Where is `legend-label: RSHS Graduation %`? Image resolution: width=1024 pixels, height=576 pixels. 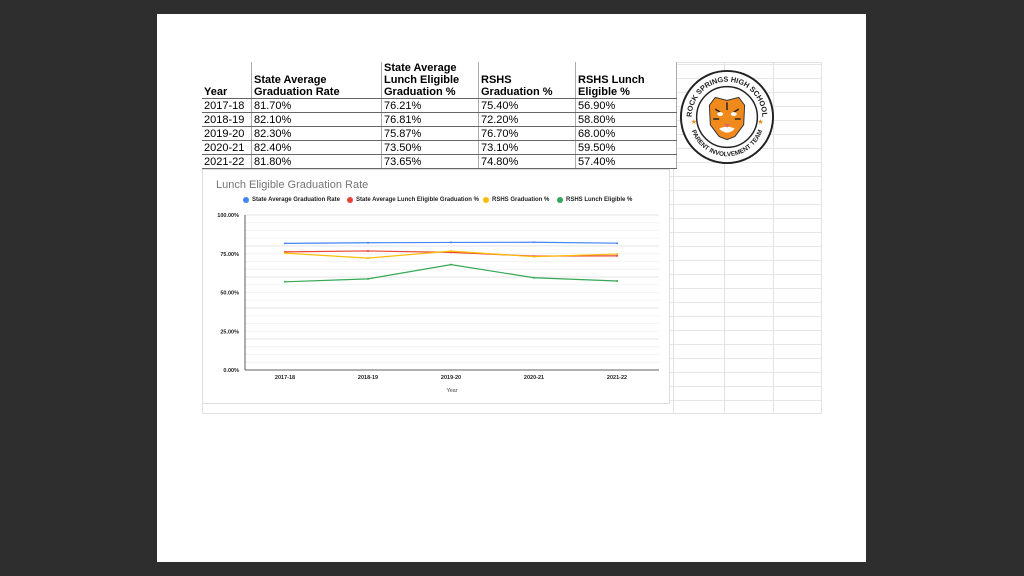
legend-label: RSHS Graduation % is located at coordinates (521, 200).